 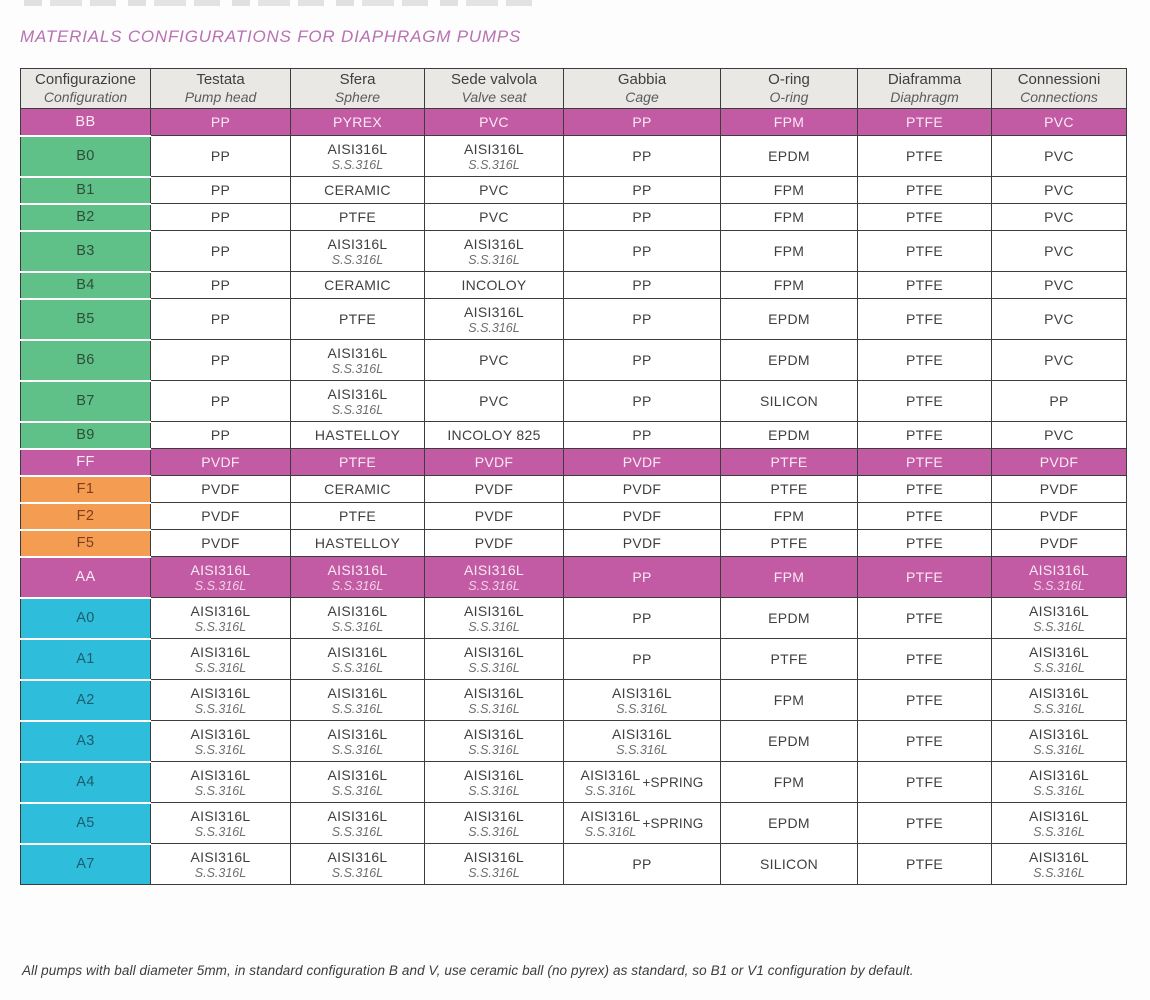 What do you see at coordinates (85, 863) in the screenshot?
I see `configuration-cell: A7` at bounding box center [85, 863].